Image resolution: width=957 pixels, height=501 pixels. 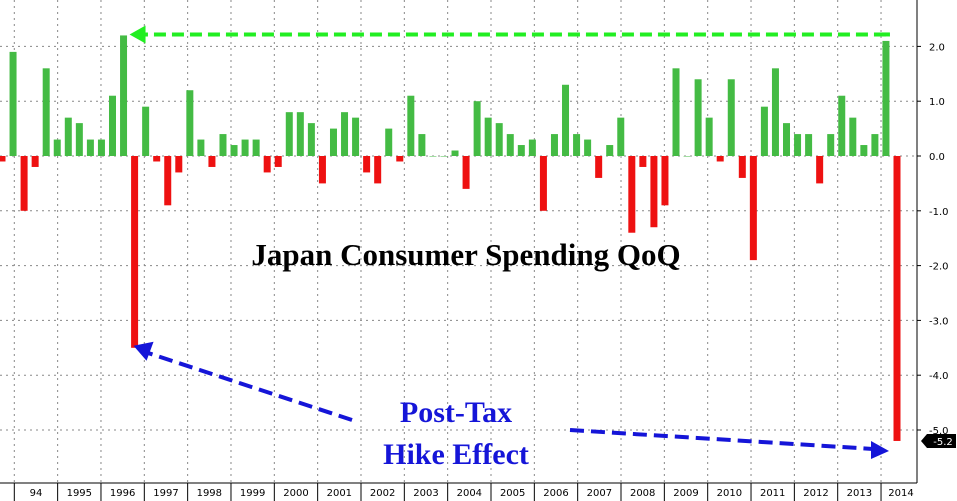 What do you see at coordinates (772, 493) in the screenshot?
I see `x-tick-label: 2011` at bounding box center [772, 493].